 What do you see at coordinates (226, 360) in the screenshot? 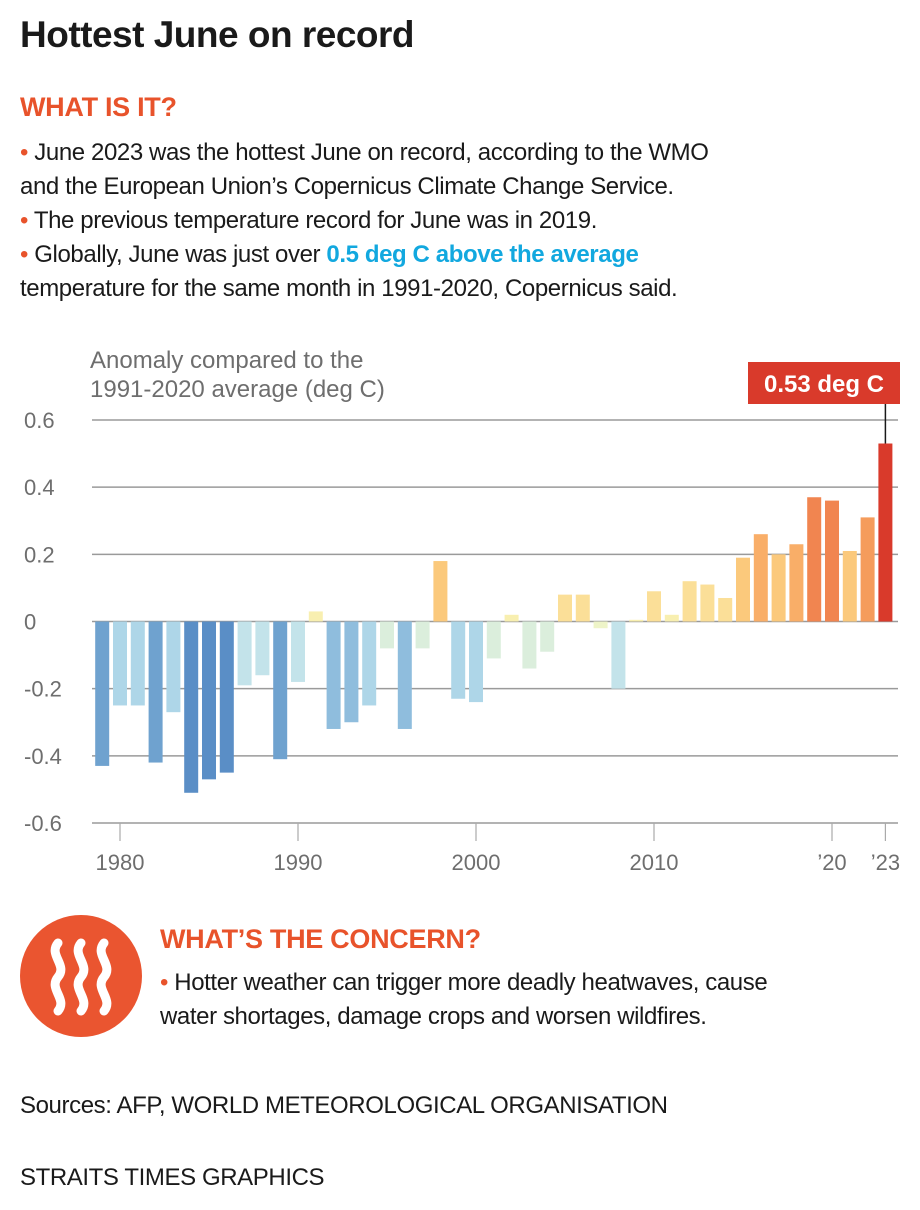
I see `y-axis-label-line-1: Anomaly compared to the` at bounding box center [226, 360].